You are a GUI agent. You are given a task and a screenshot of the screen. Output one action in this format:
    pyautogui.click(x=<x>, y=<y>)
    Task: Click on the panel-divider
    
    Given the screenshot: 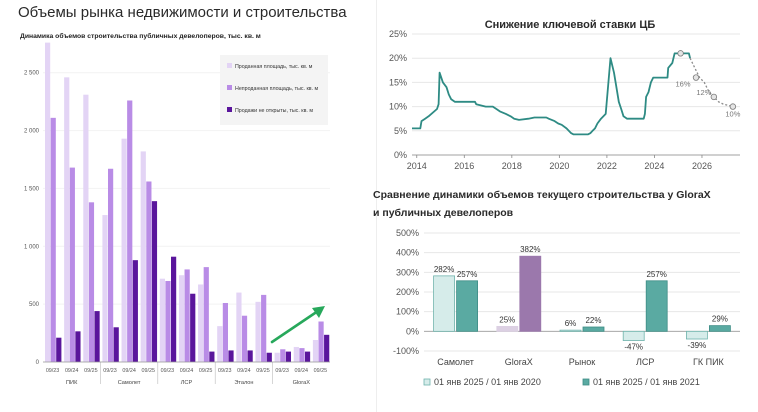 What is the action you would take?
    pyautogui.click(x=376, y=206)
    